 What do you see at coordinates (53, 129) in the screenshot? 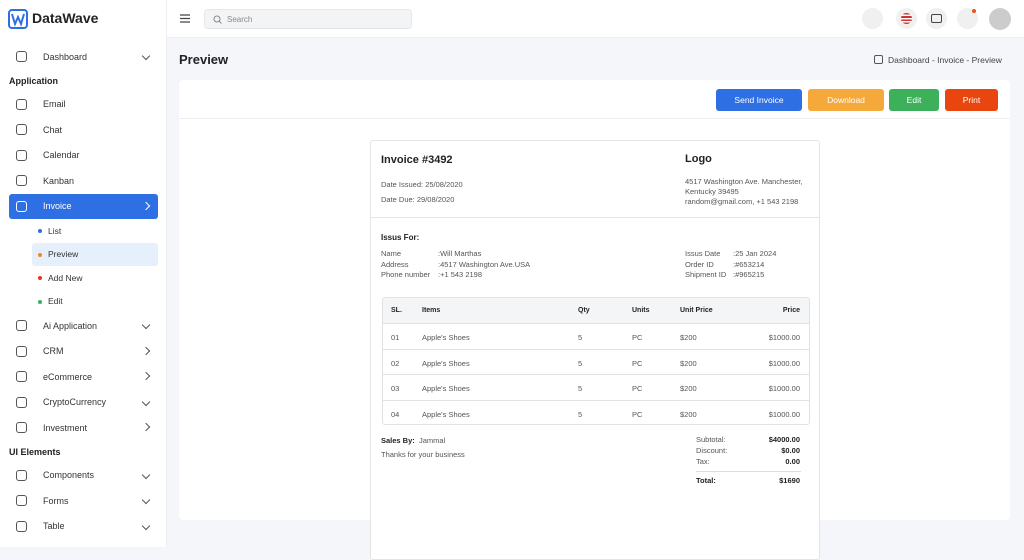
I see `nav-label: Chat` at bounding box center [53, 129].